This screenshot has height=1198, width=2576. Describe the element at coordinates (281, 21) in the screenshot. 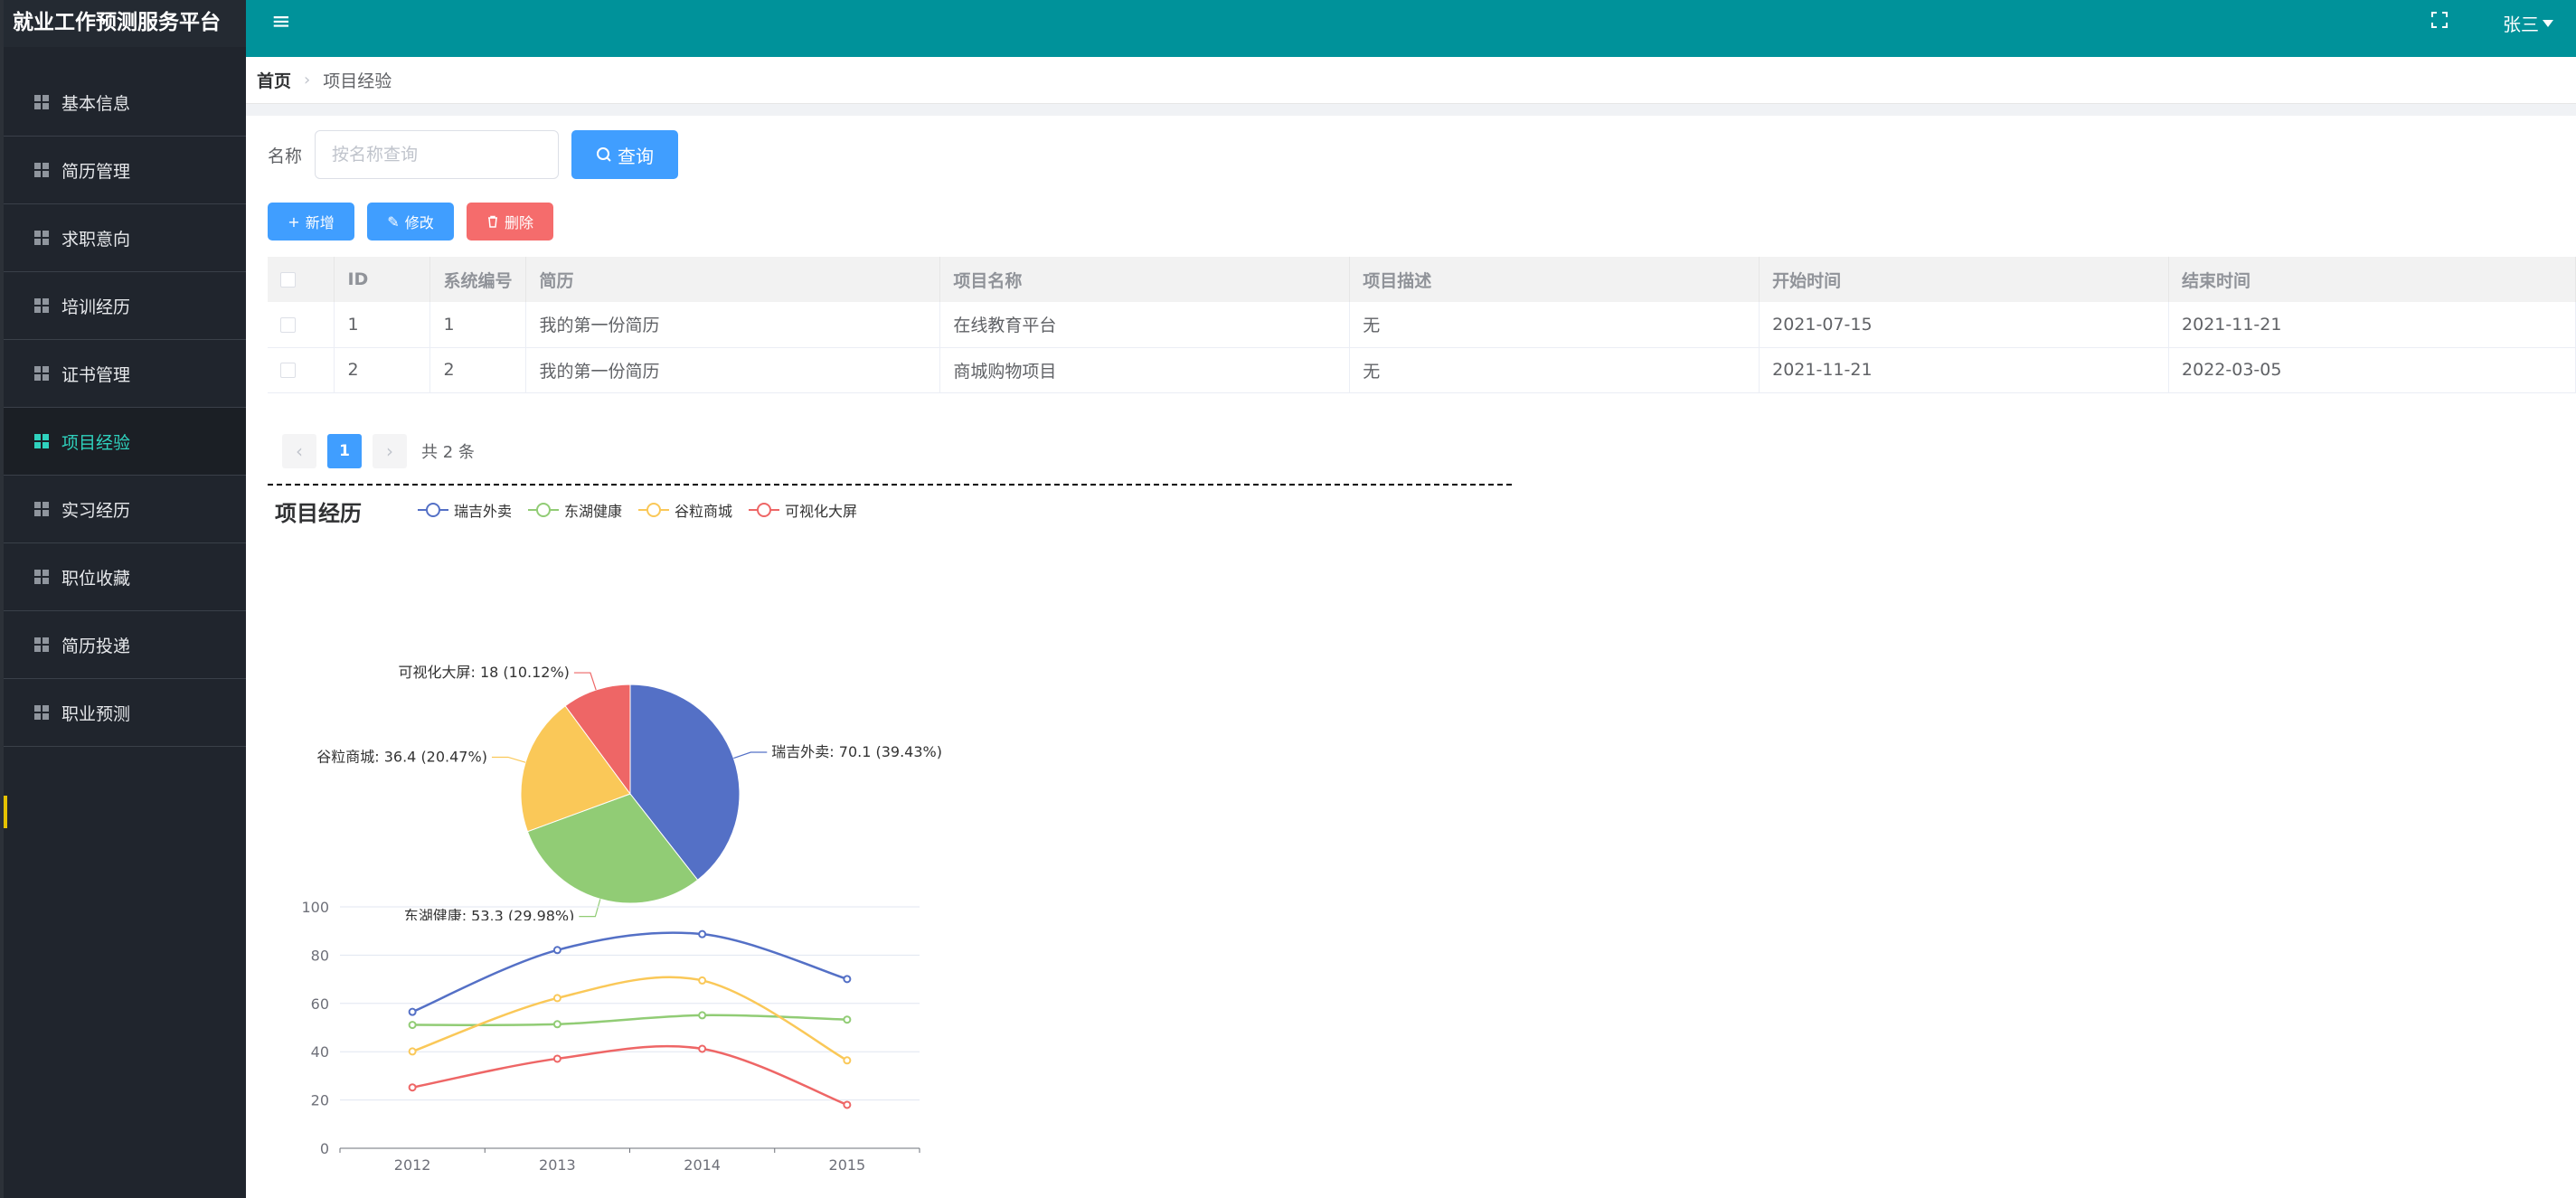

I see `menu-toggle-icon: ≡` at that location.